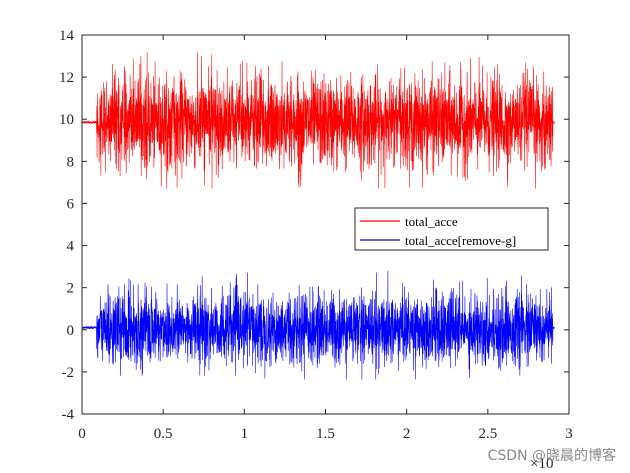 The image size is (630, 473). Describe the element at coordinates (68, 373) in the screenshot. I see `y-tick-label: -2` at that location.